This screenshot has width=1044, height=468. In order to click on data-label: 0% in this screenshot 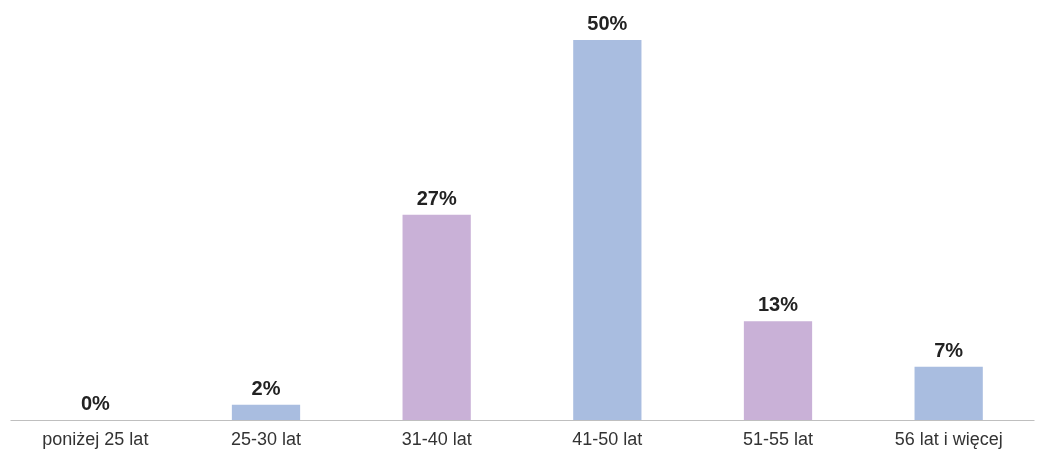, I will do `click(95, 403)`.